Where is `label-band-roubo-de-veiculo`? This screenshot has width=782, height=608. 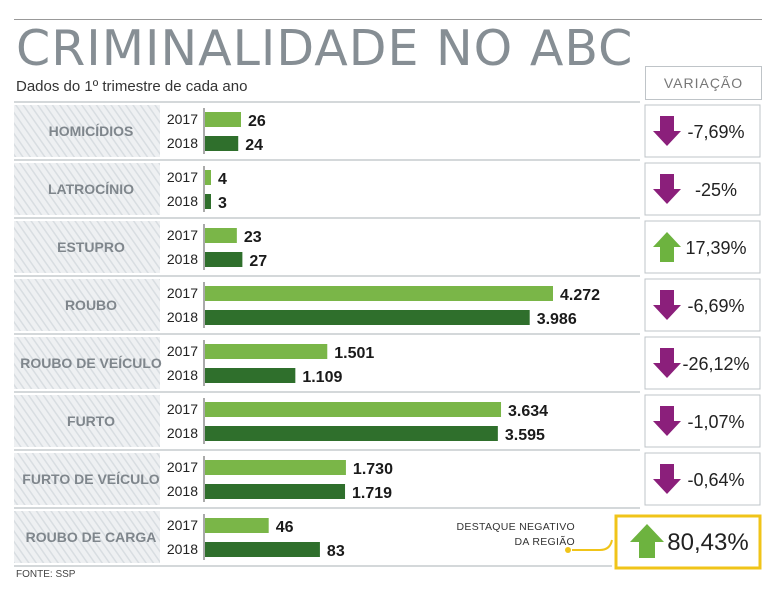 label-band-roubo-de-veiculo is located at coordinates (87, 363).